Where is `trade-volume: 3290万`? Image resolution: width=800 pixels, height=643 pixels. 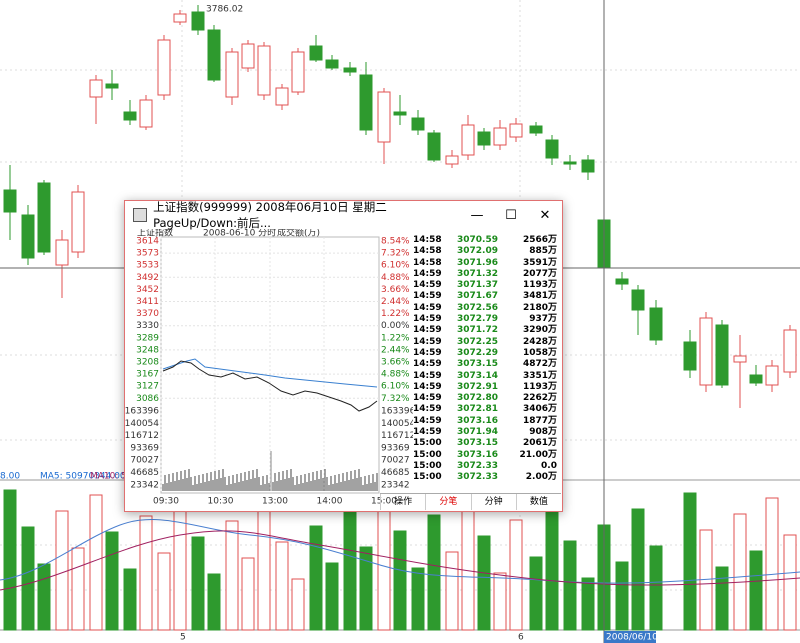
trade-volume: 3290万 is located at coordinates (539, 330).